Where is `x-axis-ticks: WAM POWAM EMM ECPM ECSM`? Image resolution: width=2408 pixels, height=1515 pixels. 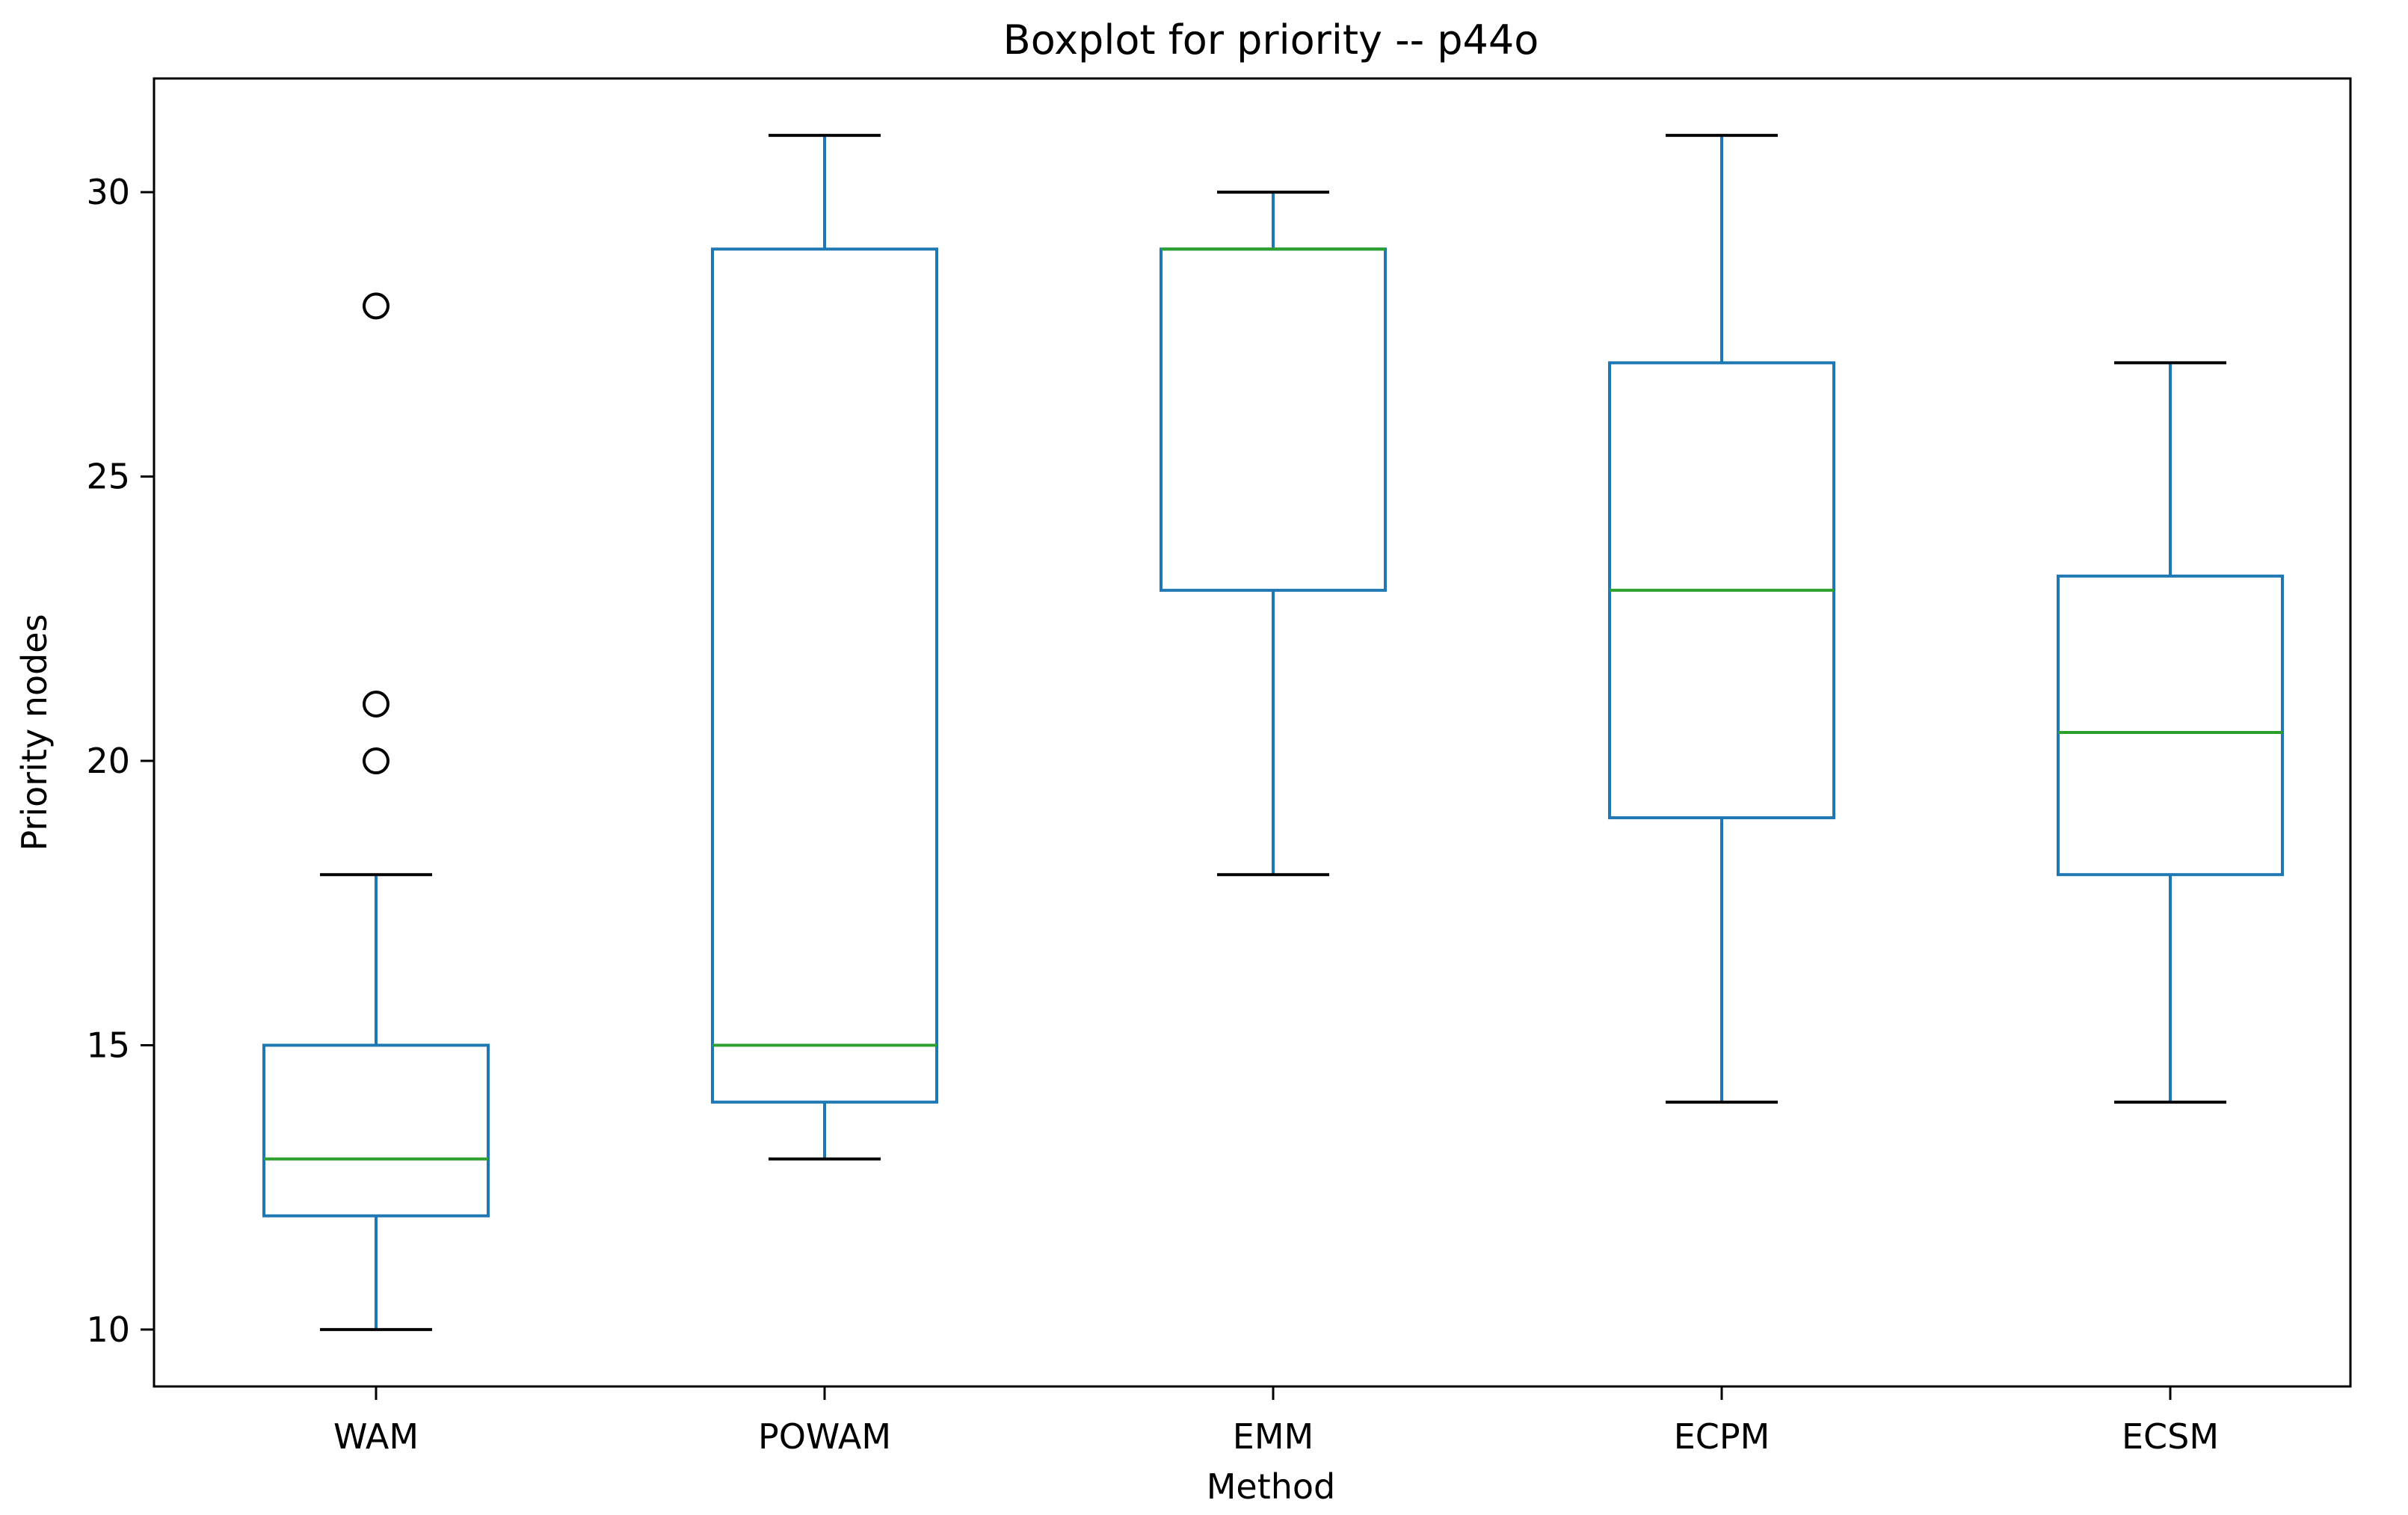
x-axis-ticks: WAM POWAM EMM ECPM ECSM is located at coordinates (1276, 1421).